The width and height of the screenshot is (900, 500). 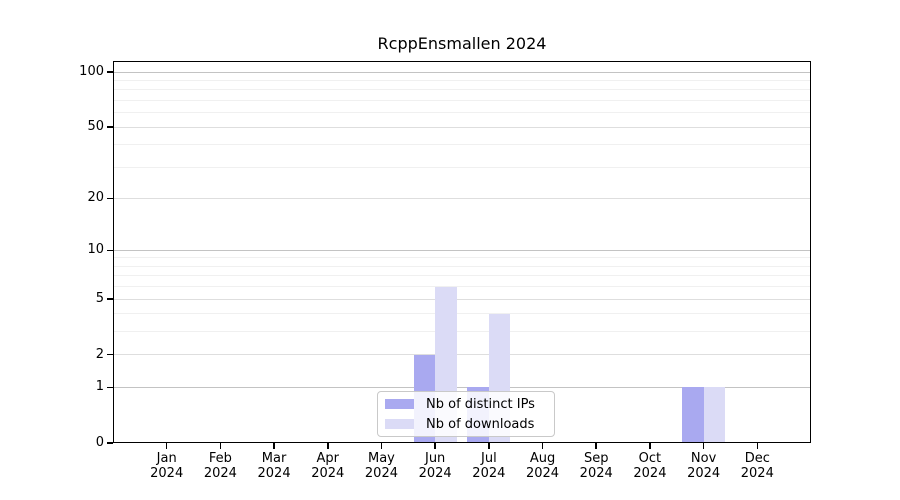 I want to click on x-tick-label: Jul 2024, so click(x=489, y=466).